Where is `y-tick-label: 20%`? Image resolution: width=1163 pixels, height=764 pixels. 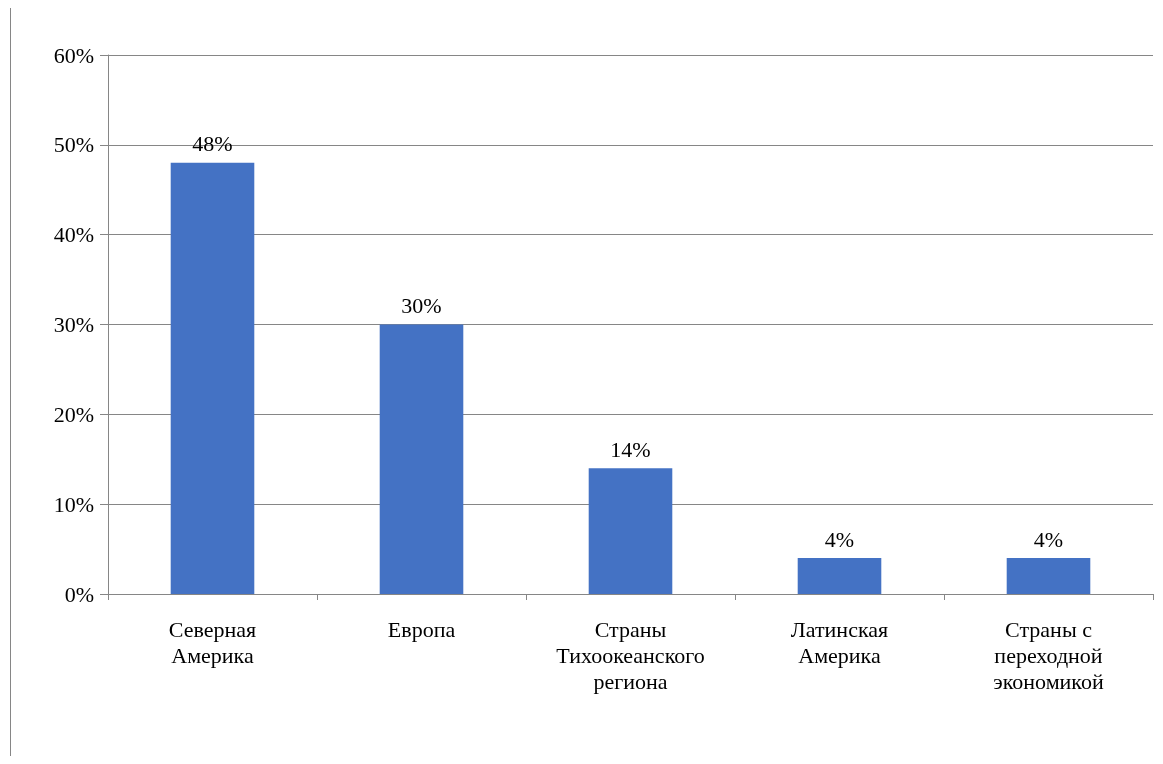
y-tick-label: 20% is located at coordinates (73, 414).